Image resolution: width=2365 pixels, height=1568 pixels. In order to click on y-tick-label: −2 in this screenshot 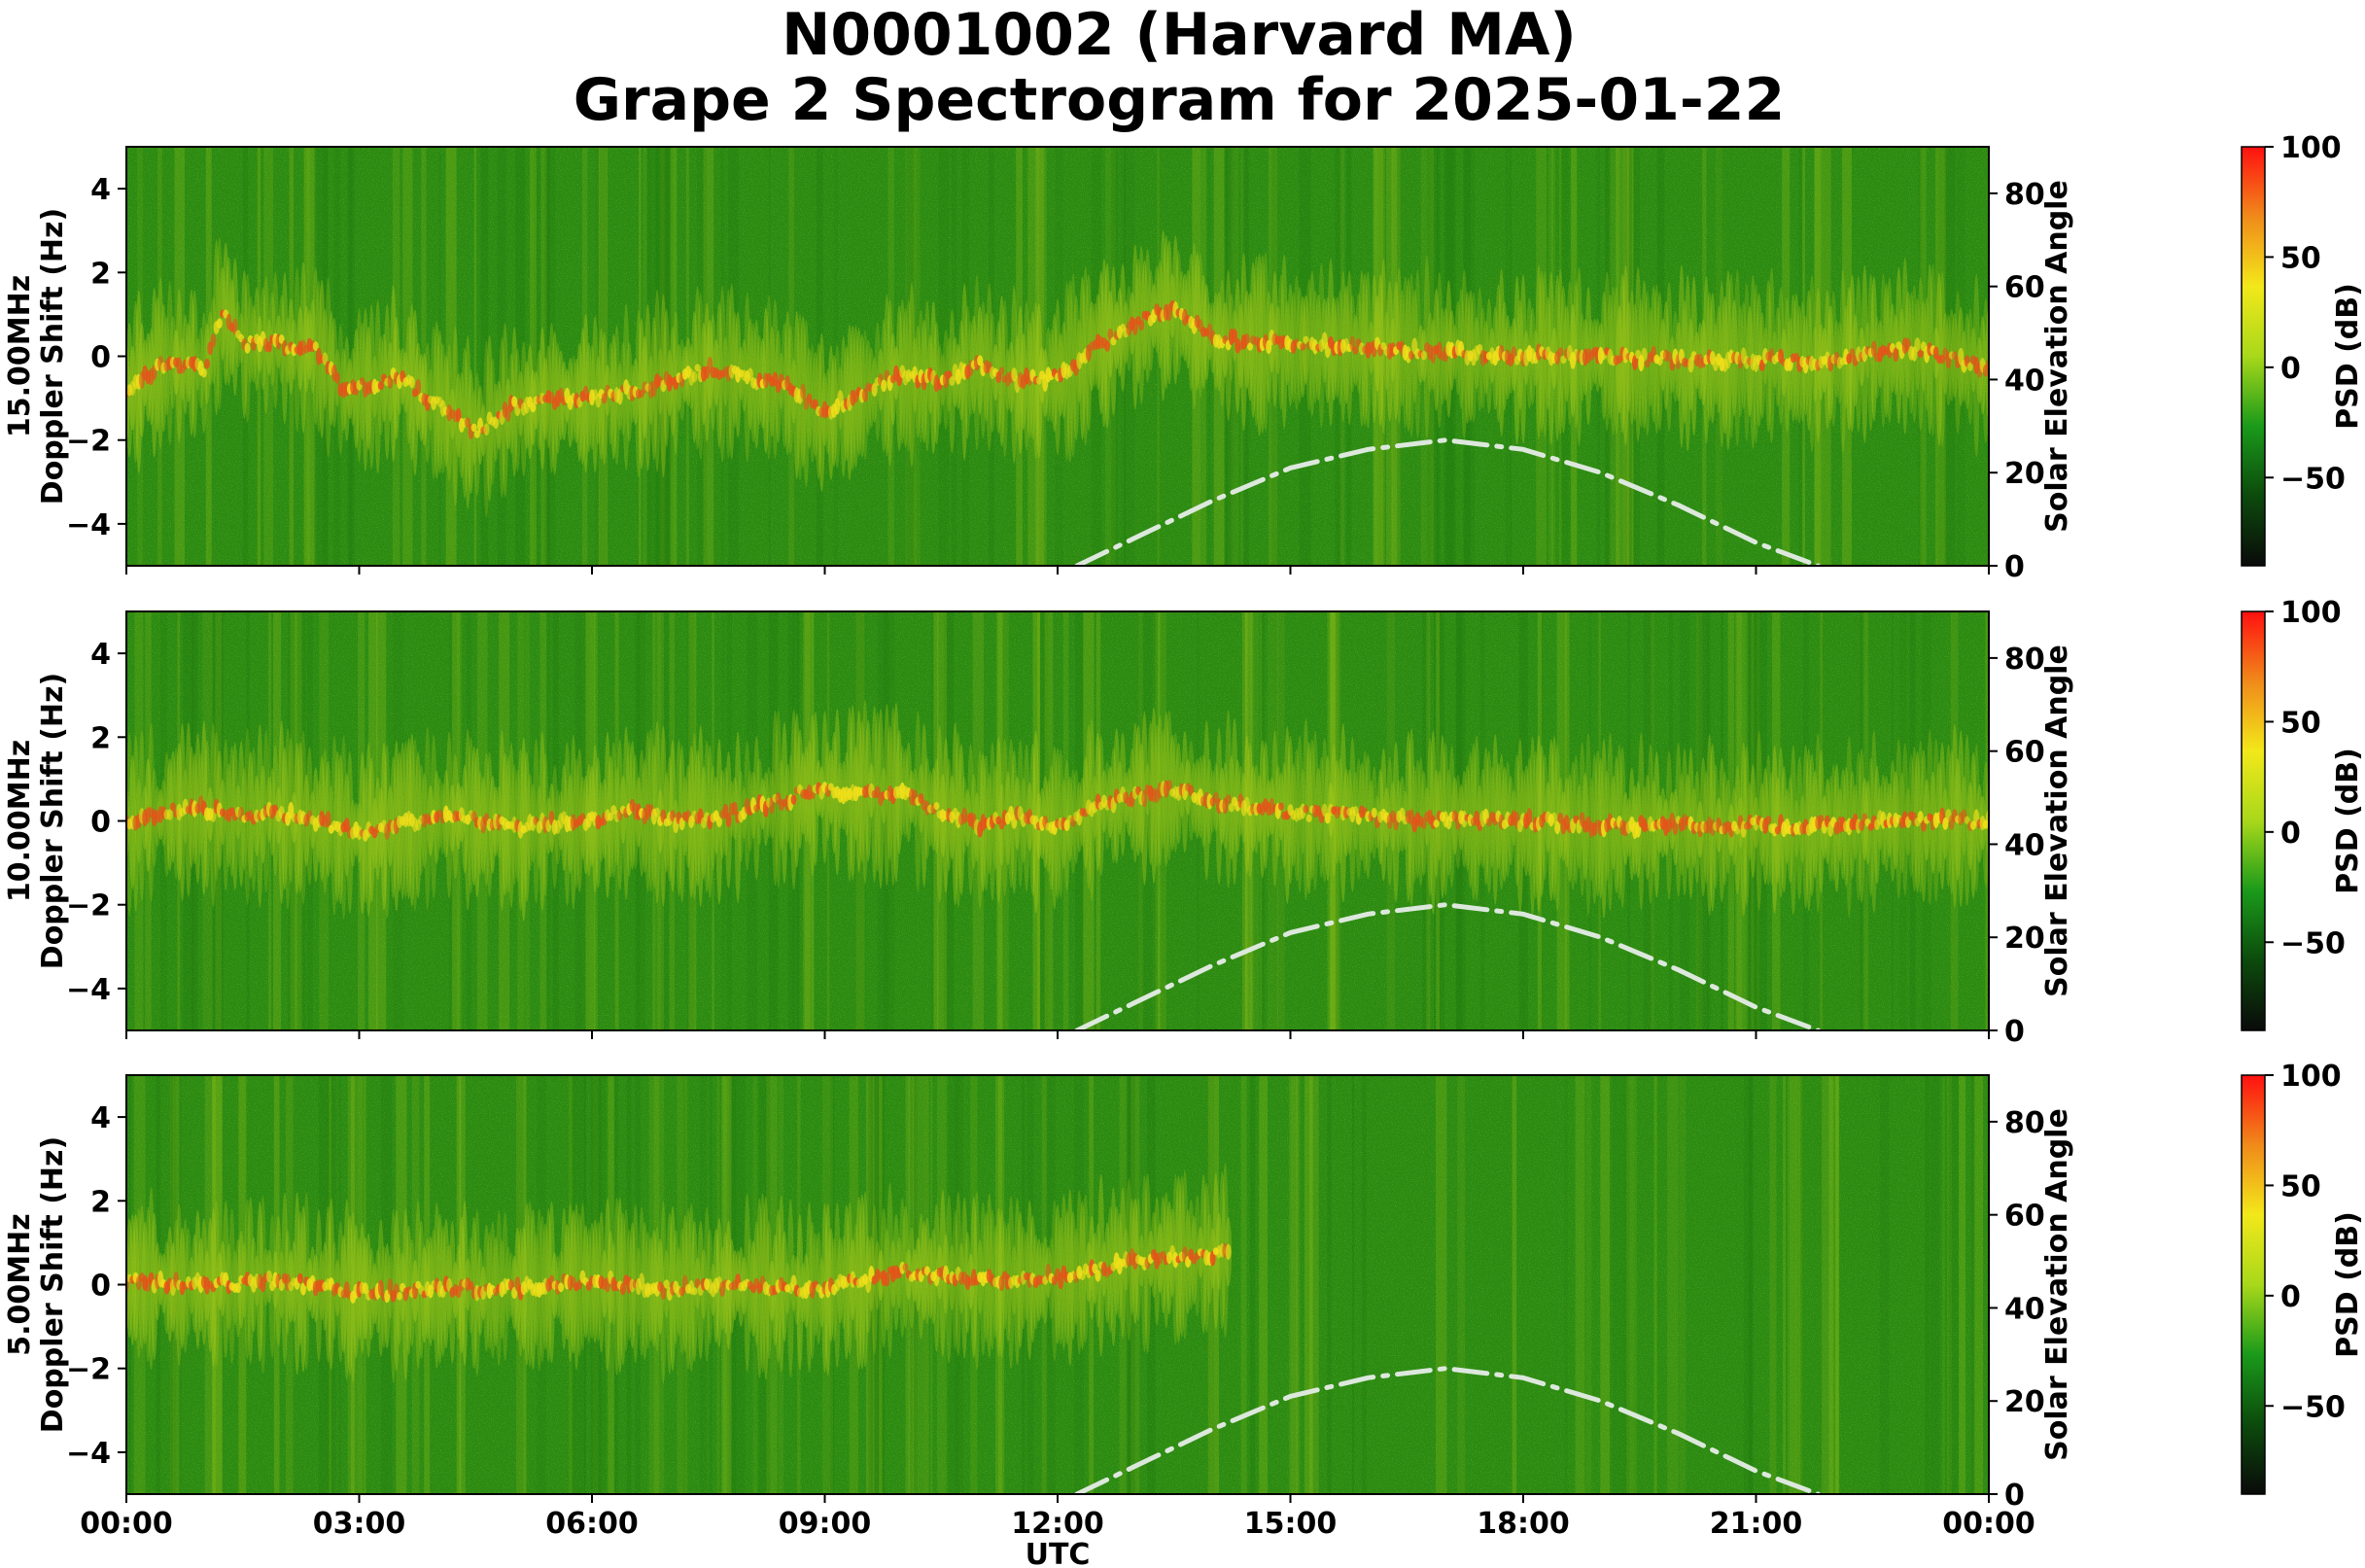, I will do `click(88, 906)`.